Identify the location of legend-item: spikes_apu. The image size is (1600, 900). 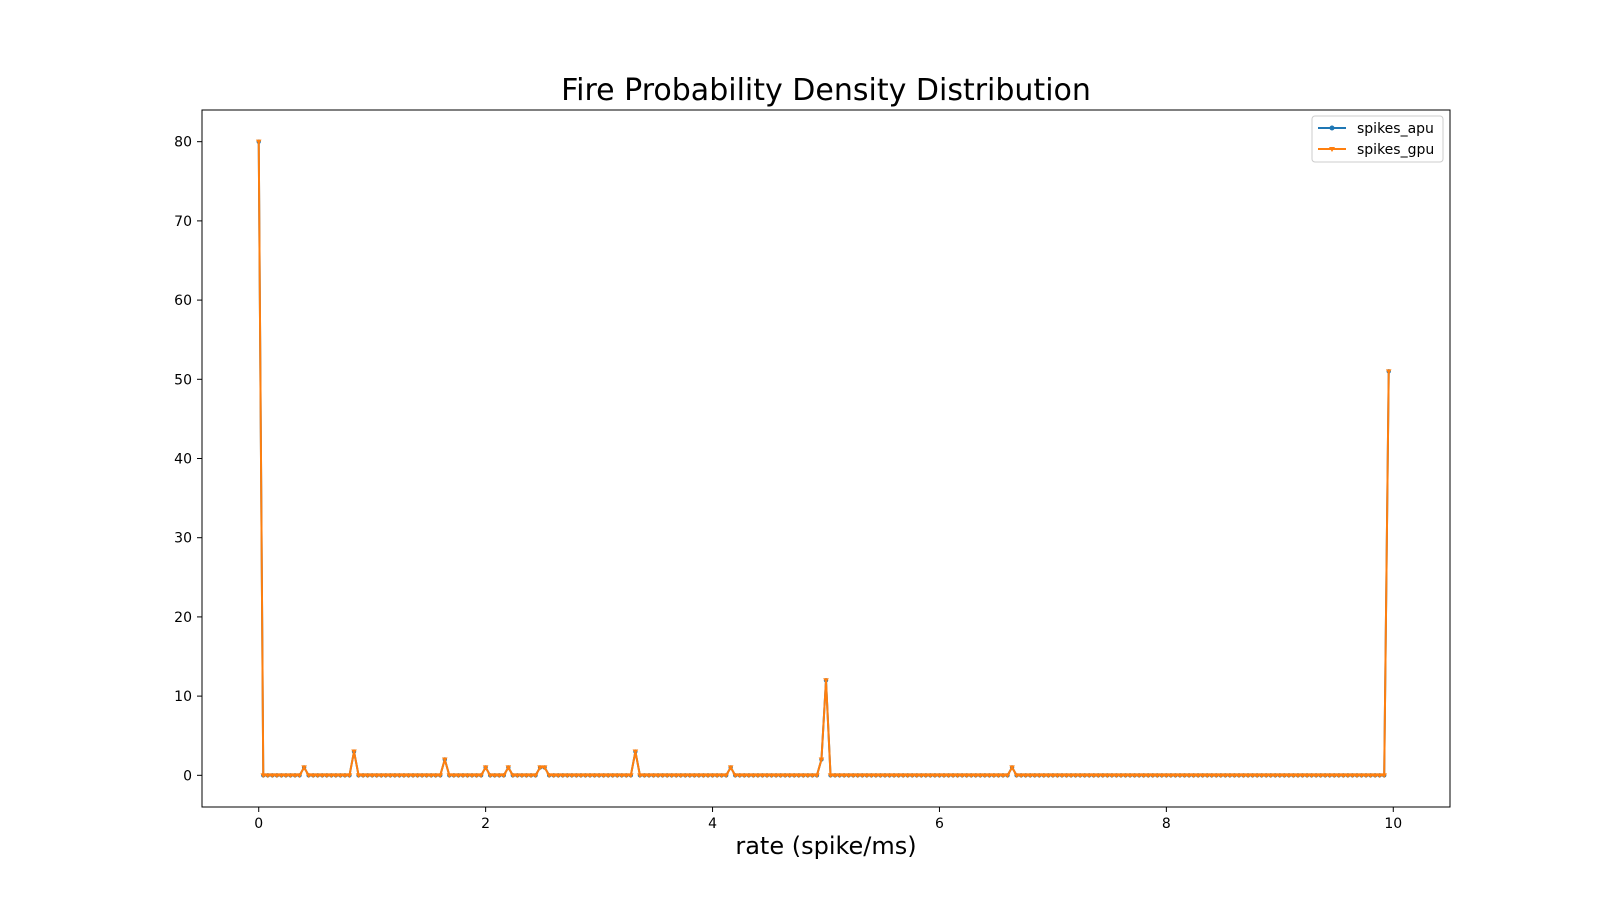
(1376, 129).